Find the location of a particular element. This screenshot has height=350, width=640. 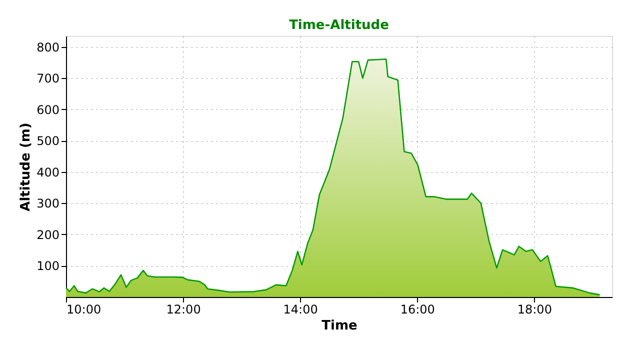

y-tick-label: 300 is located at coordinates (48, 203).